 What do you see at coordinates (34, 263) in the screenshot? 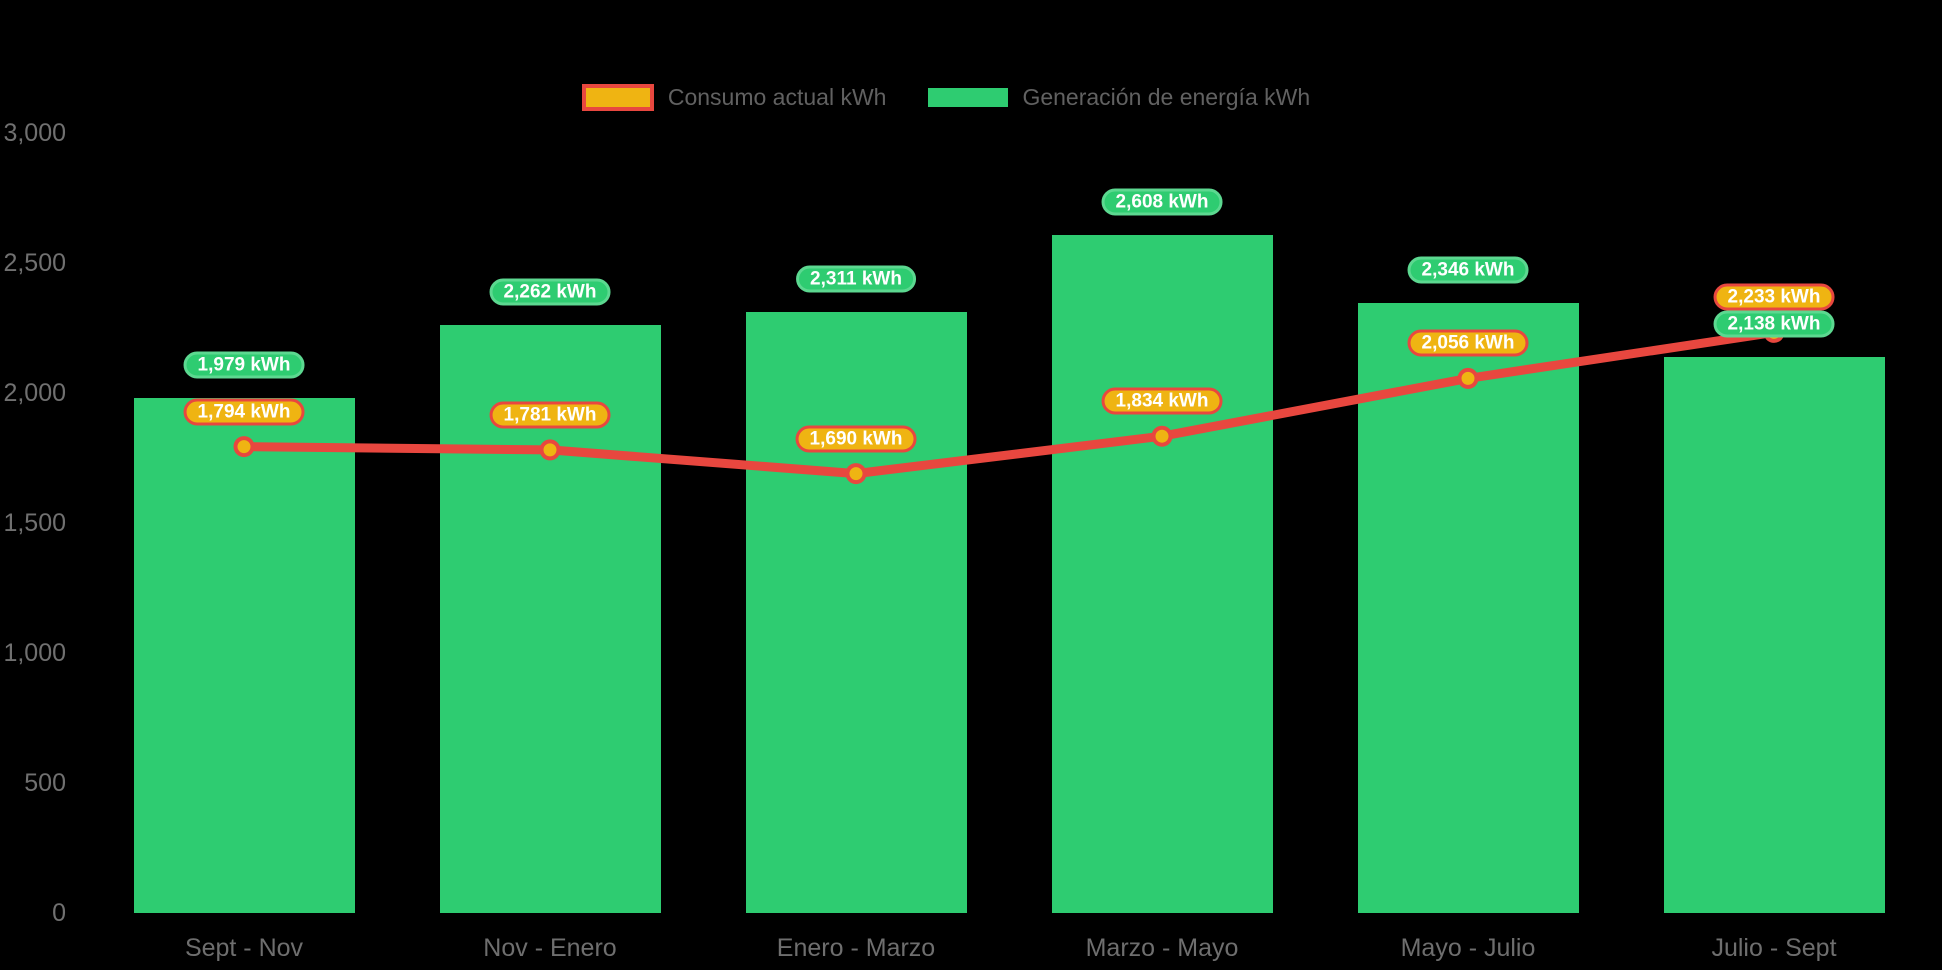
I see `y-tick-label: 2,500` at bounding box center [34, 263].